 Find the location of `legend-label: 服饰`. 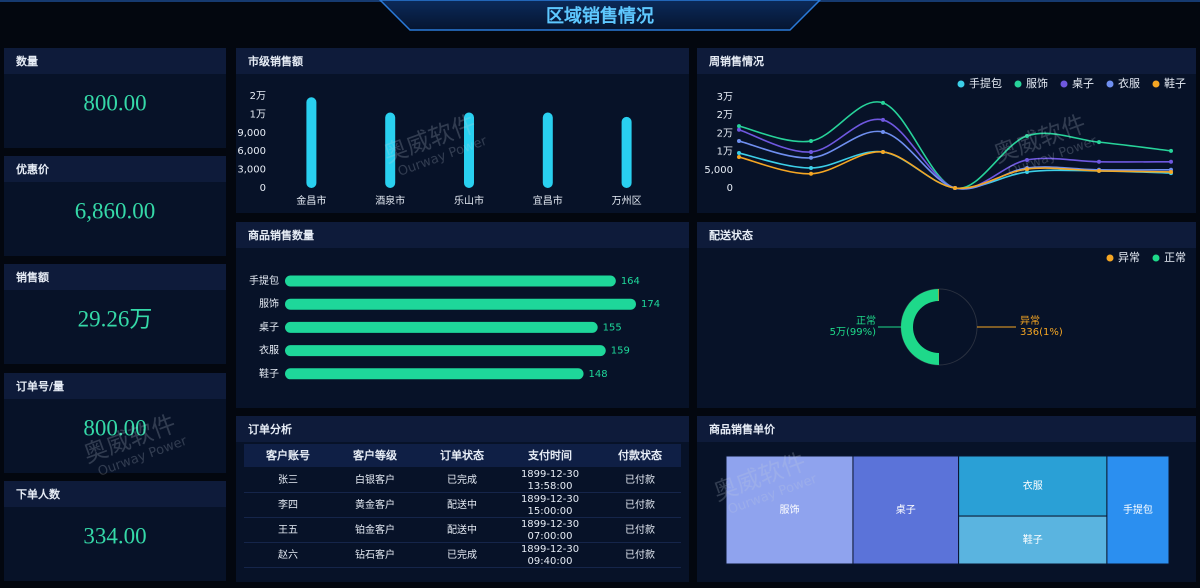

legend-label: 服饰 is located at coordinates (1037, 83).